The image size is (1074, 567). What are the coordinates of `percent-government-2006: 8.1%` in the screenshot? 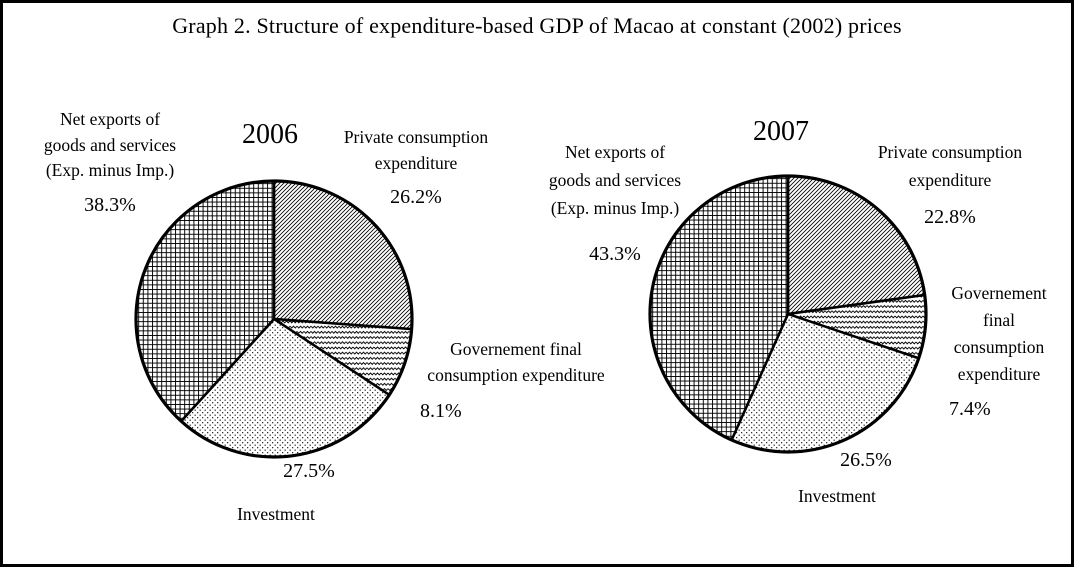 It's located at (441, 411).